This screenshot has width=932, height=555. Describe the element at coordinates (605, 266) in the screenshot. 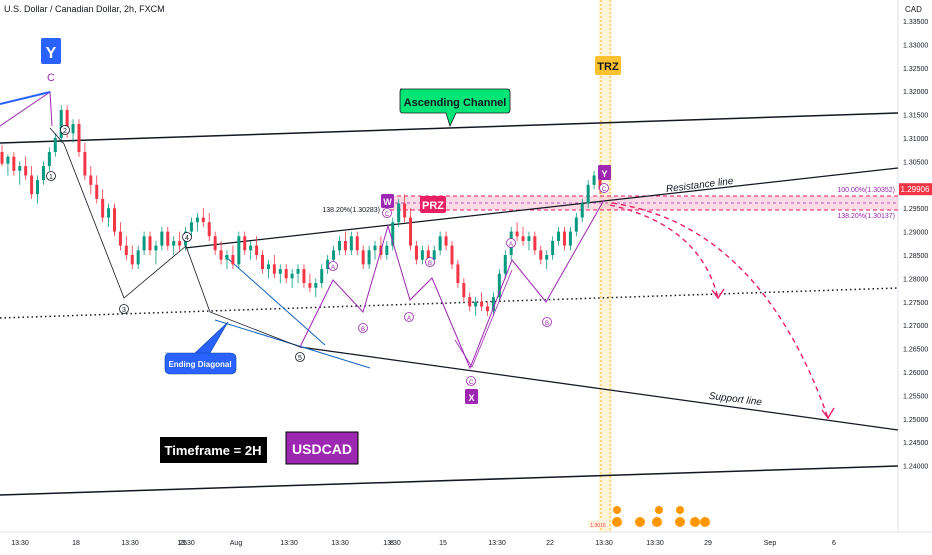

I see `trz-zone` at that location.